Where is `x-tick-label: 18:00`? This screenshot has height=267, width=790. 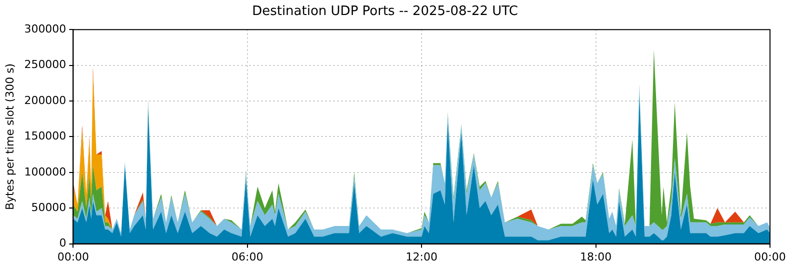 x-tick-label: 18:00 is located at coordinates (596, 257).